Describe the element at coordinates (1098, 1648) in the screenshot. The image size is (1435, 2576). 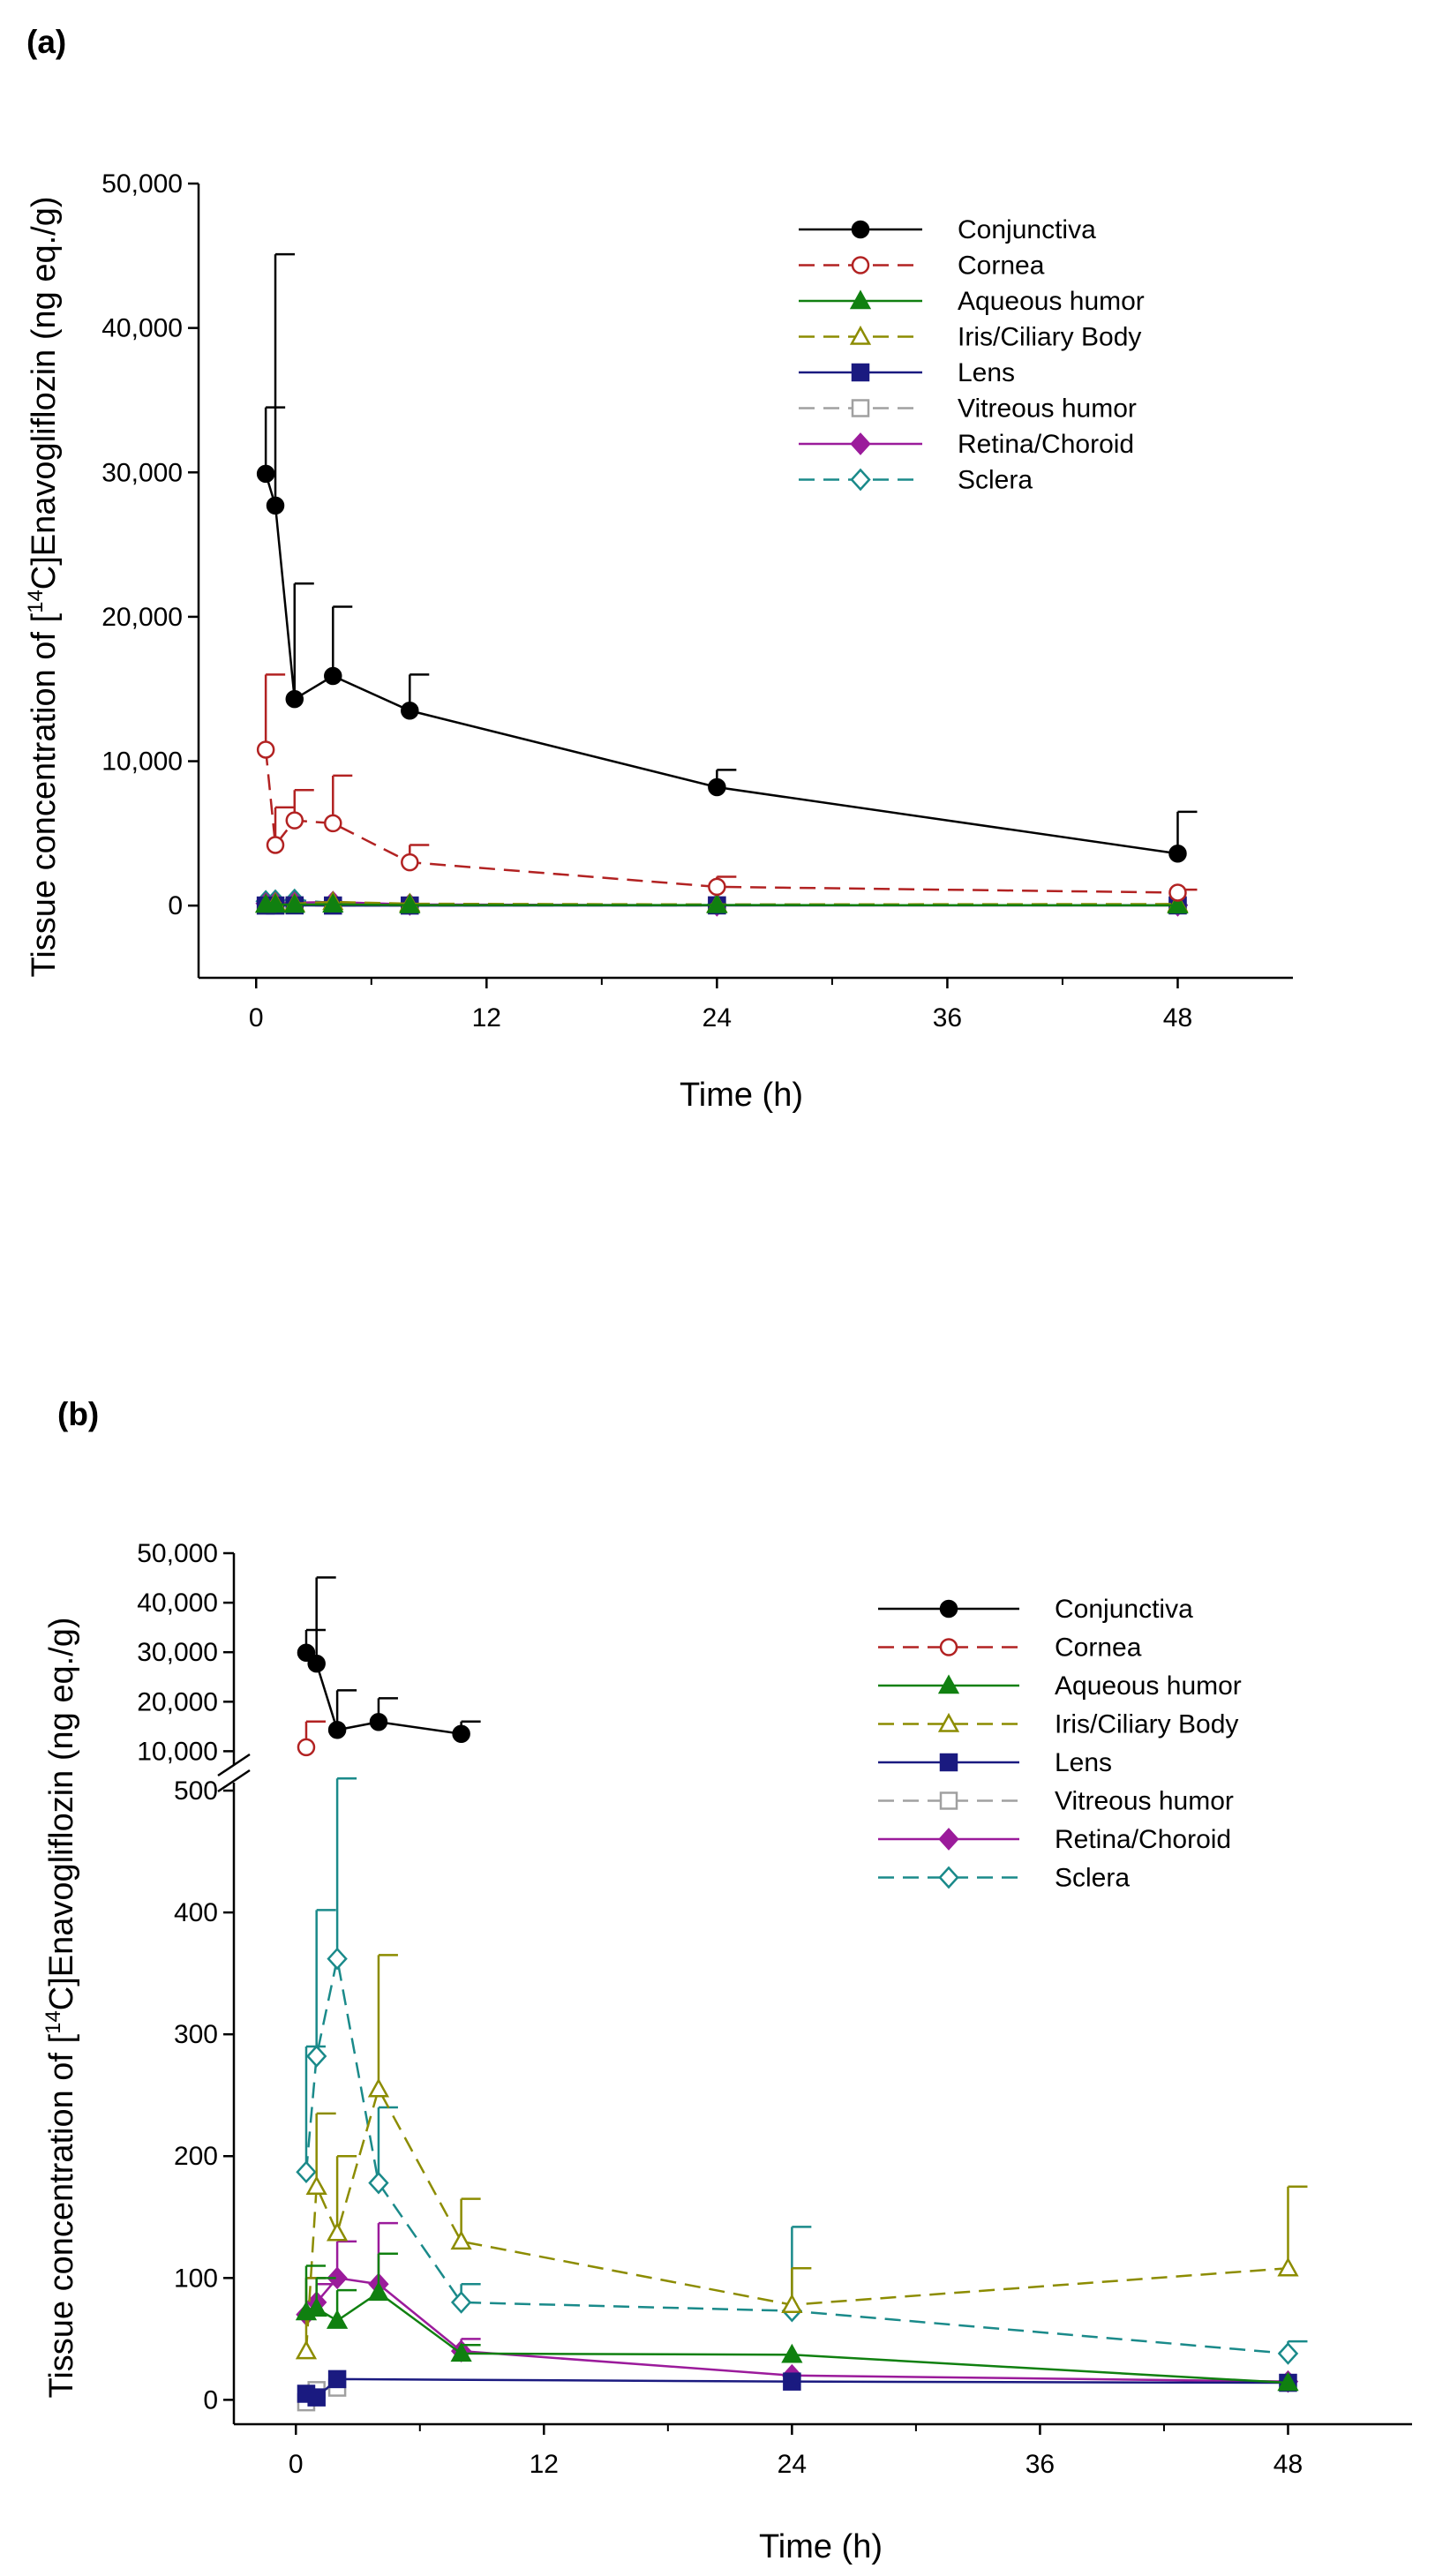
I see `panel-b-legend-label-cornea: Cornea` at that location.